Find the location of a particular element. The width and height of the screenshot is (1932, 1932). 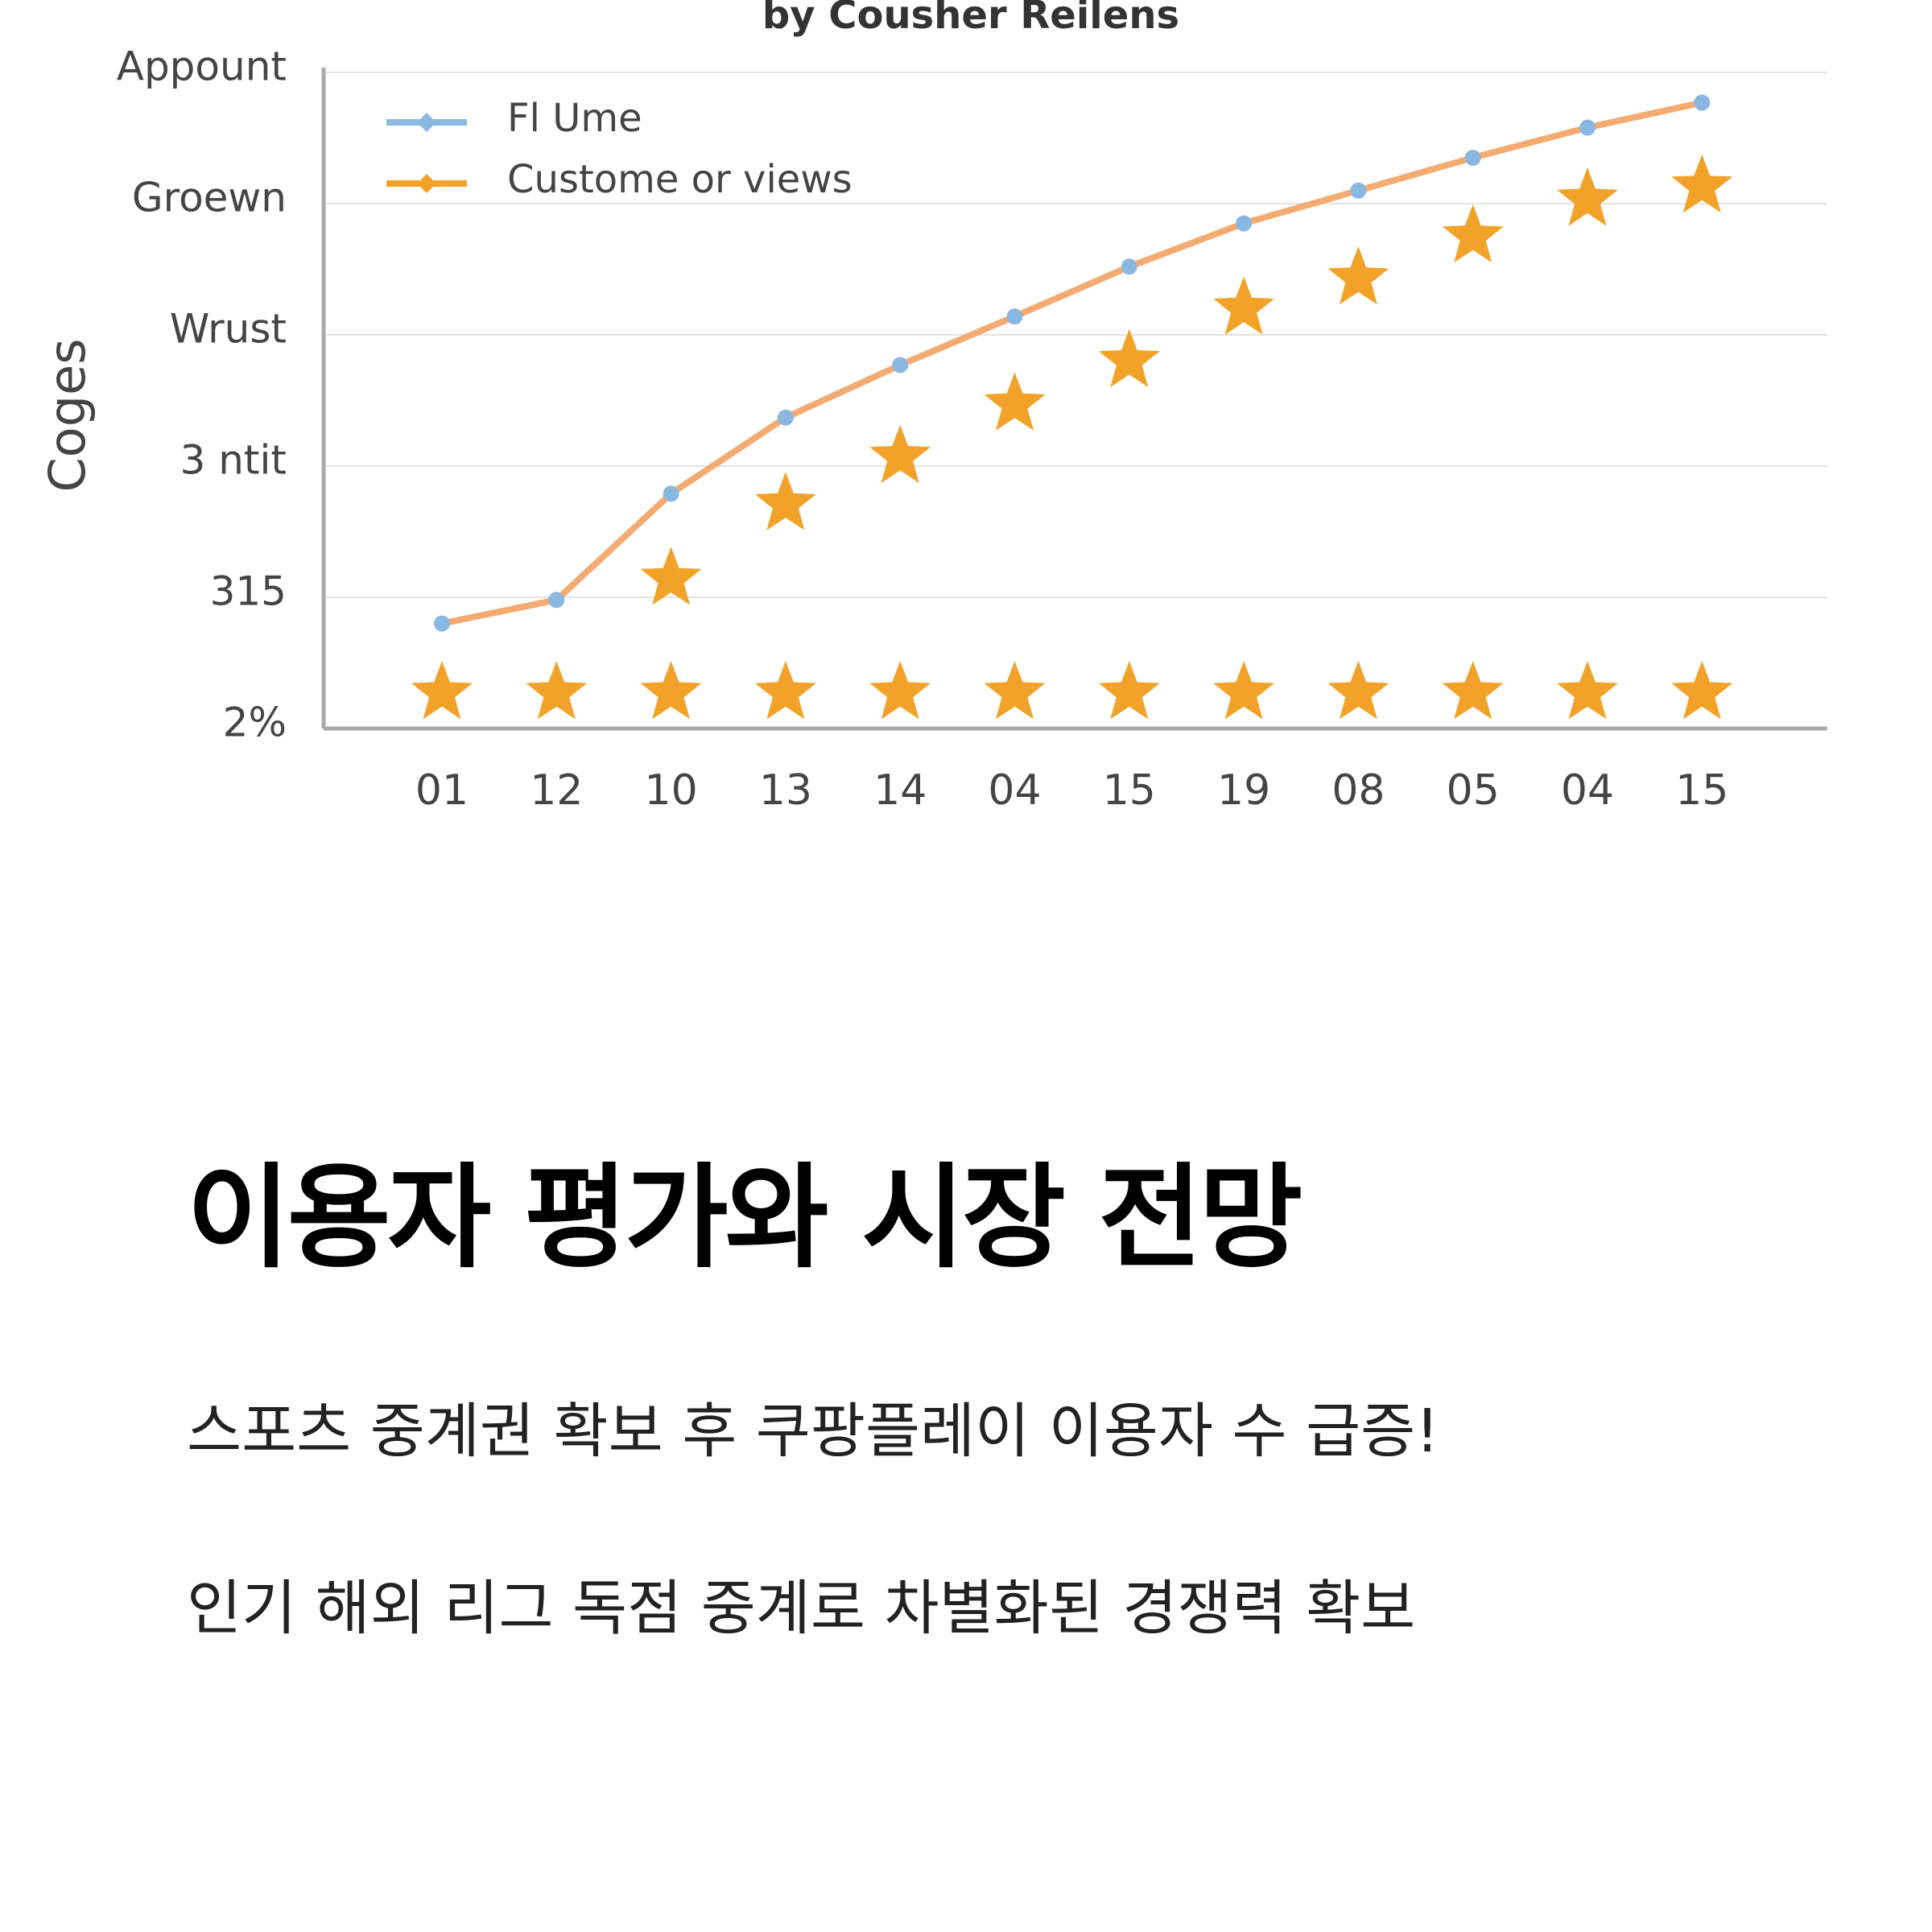

legend-label: Fl Ume is located at coordinates (574, 118).